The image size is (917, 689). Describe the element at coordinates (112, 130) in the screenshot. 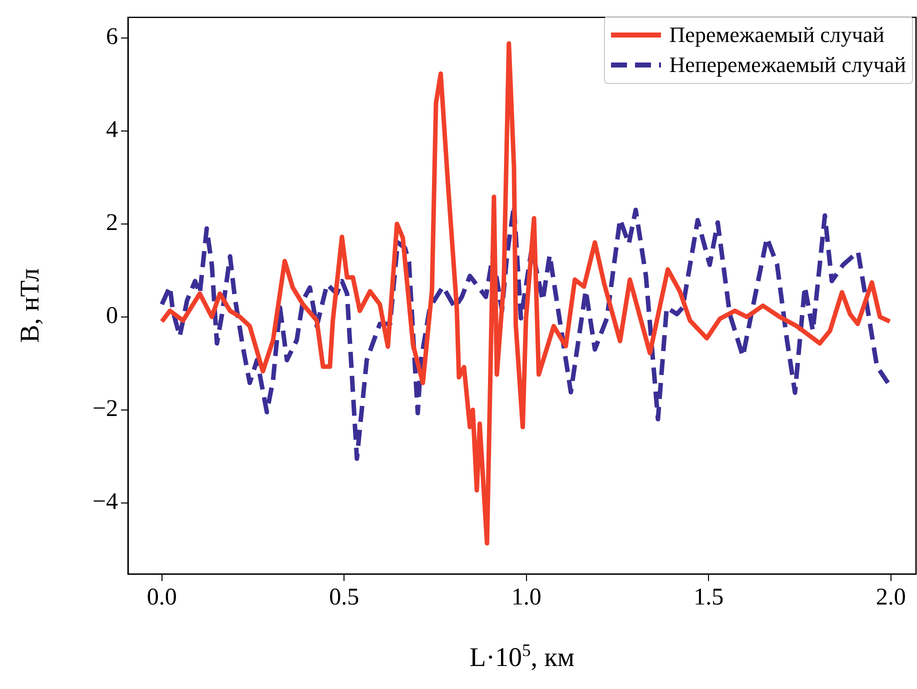

I see `y-tick-label: 4` at that location.